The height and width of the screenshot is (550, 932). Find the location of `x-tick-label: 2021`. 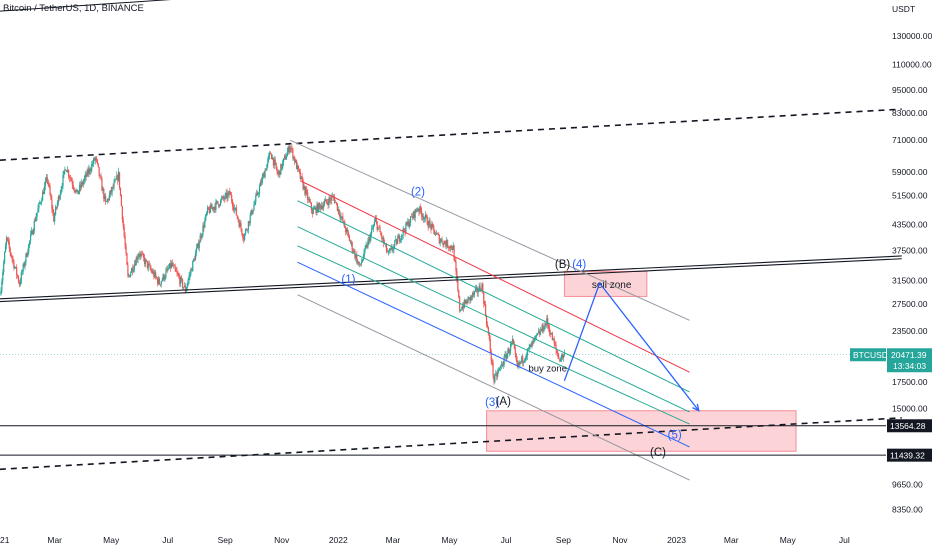

x-tick-label: 2021 is located at coordinates (5, 540).